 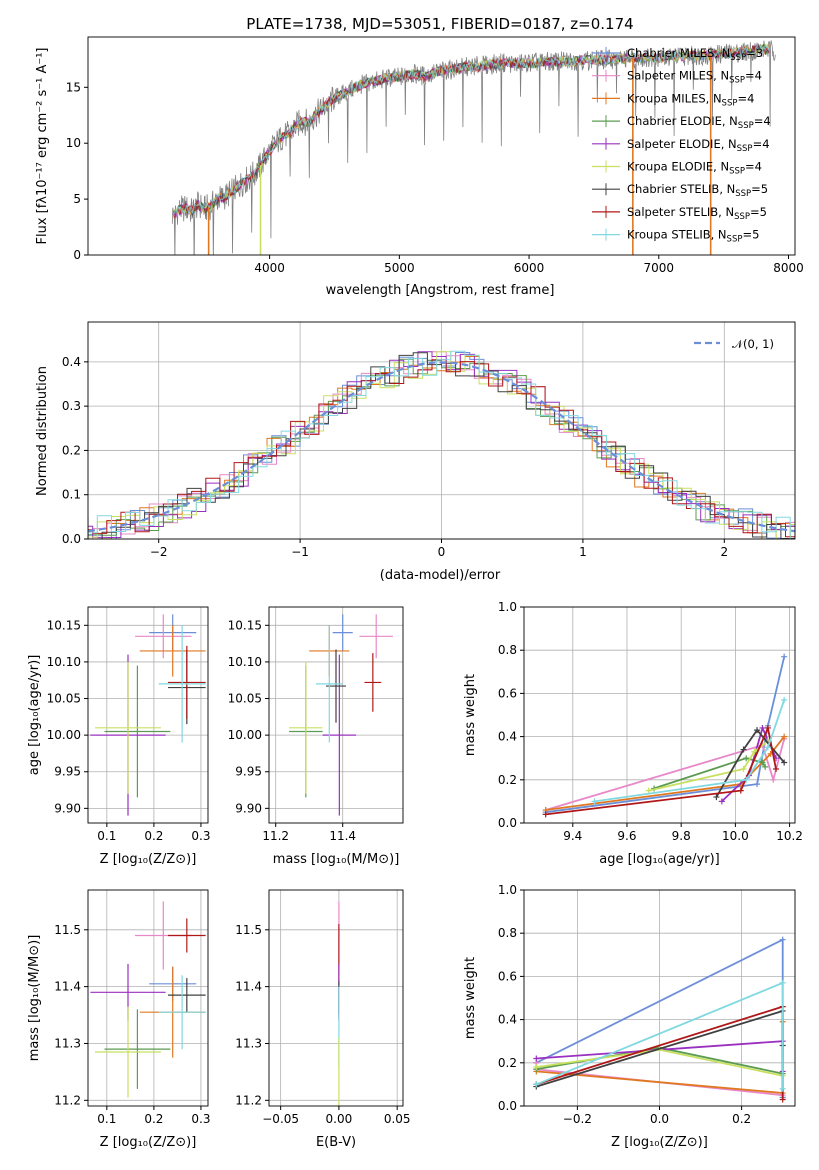 What do you see at coordinates (64, 625) in the screenshot?
I see `age-z-ytick-label: 10.15` at bounding box center [64, 625].